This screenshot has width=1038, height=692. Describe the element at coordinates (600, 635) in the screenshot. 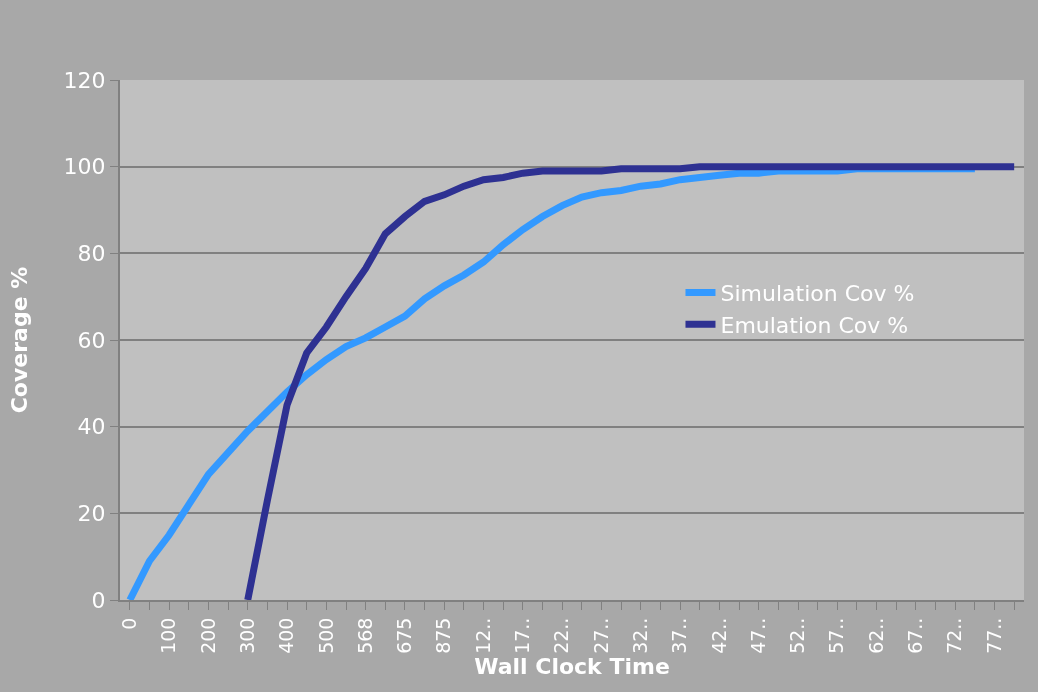

I see `x-tick-label: 27..` at that location.